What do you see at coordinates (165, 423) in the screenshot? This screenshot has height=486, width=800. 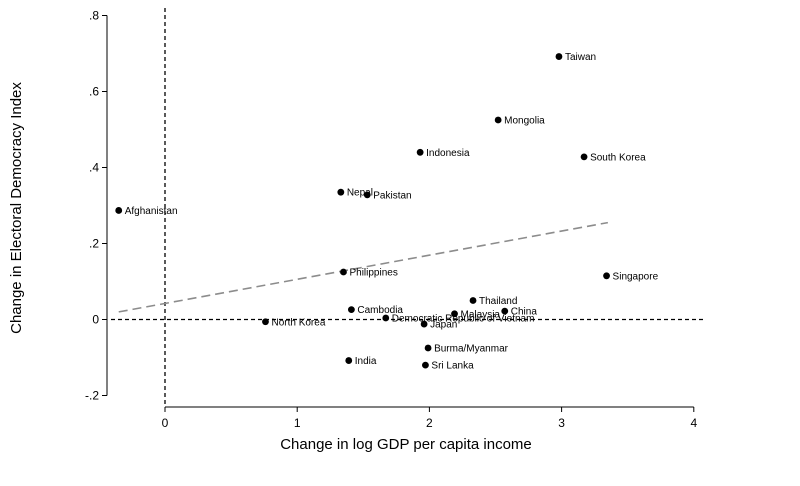 I see `x-tick-label: 0` at bounding box center [165, 423].